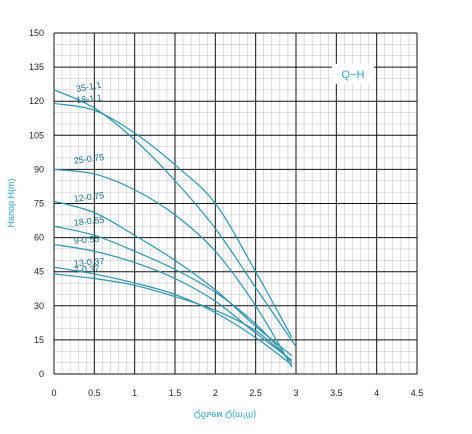 This screenshot has height=434, width=472. Describe the element at coordinates (41, 374) in the screenshot. I see `y-tick-label: 0` at that location.